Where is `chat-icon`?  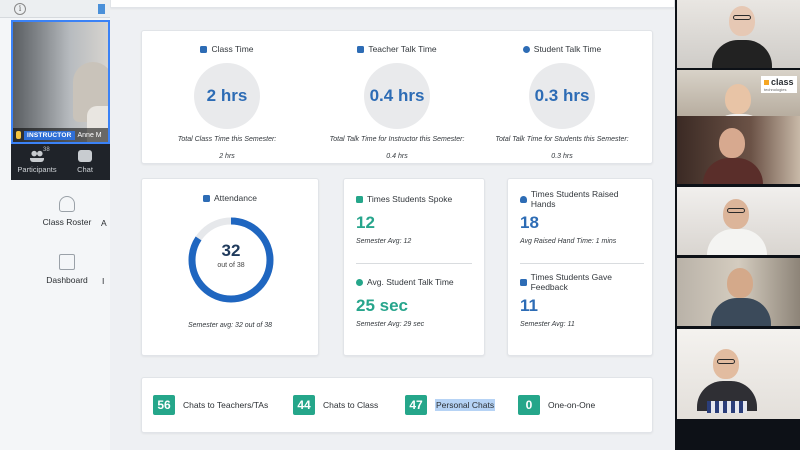 chat-icon is located at coordinates (85, 156).